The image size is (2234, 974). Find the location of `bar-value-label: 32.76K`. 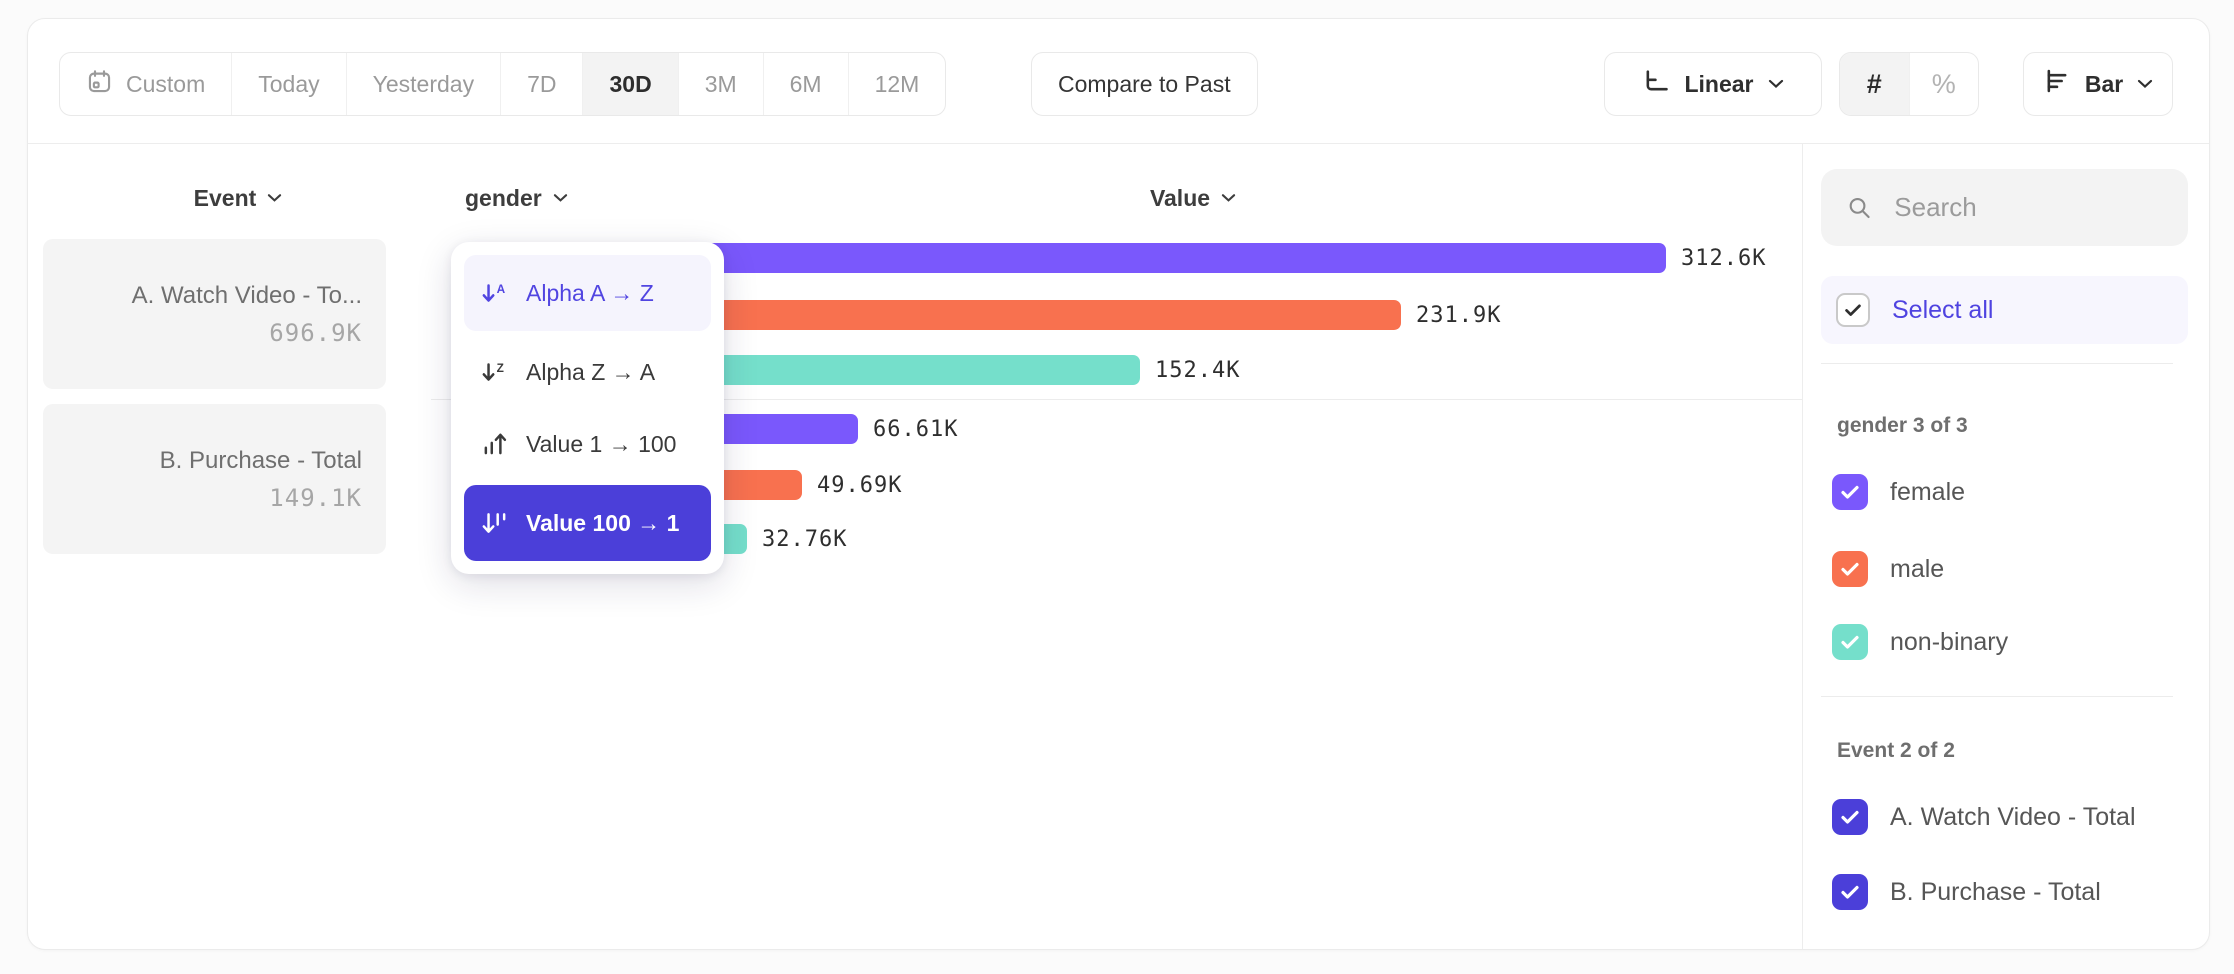

bar-value-label: 32.76K is located at coordinates (805, 539).